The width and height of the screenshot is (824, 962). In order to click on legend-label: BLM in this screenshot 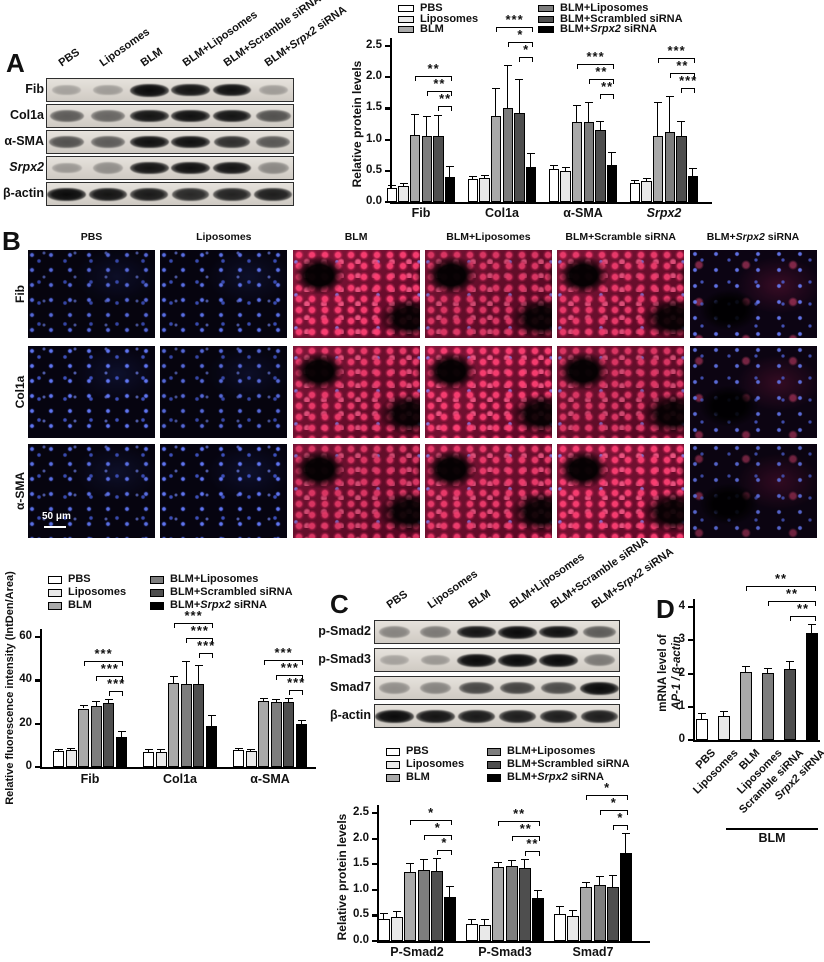, I will do `click(418, 777)`.